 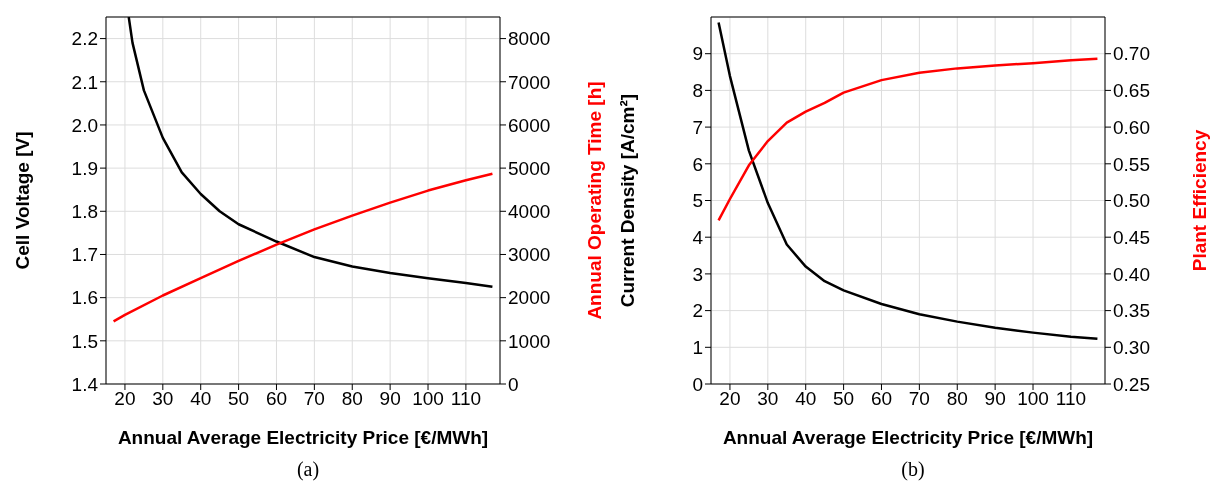 I want to click on y2-tick-label: 0, so click(x=513, y=384).